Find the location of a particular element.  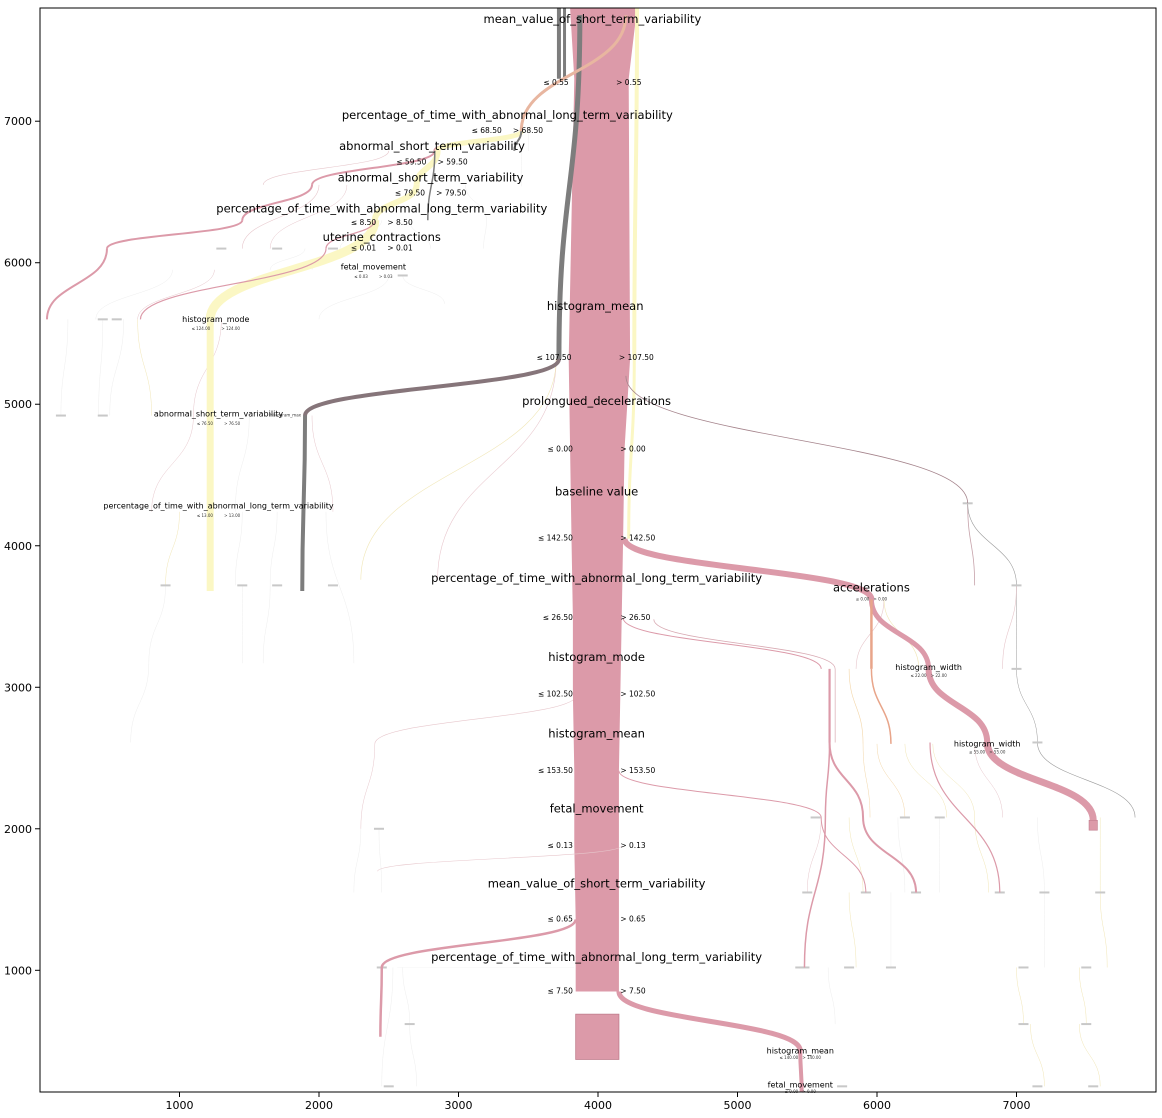

right-split-1-left-threshold: ≤ 22.00 is located at coordinates (918, 675).